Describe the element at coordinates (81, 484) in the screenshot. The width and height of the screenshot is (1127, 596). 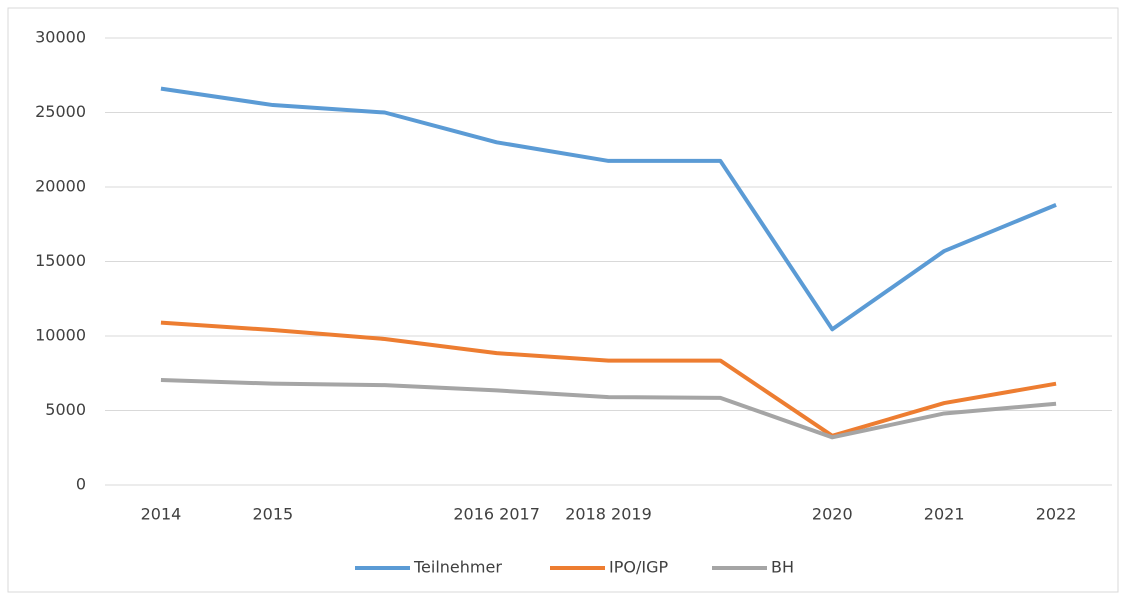
I see `y-tick-label: 0` at that location.